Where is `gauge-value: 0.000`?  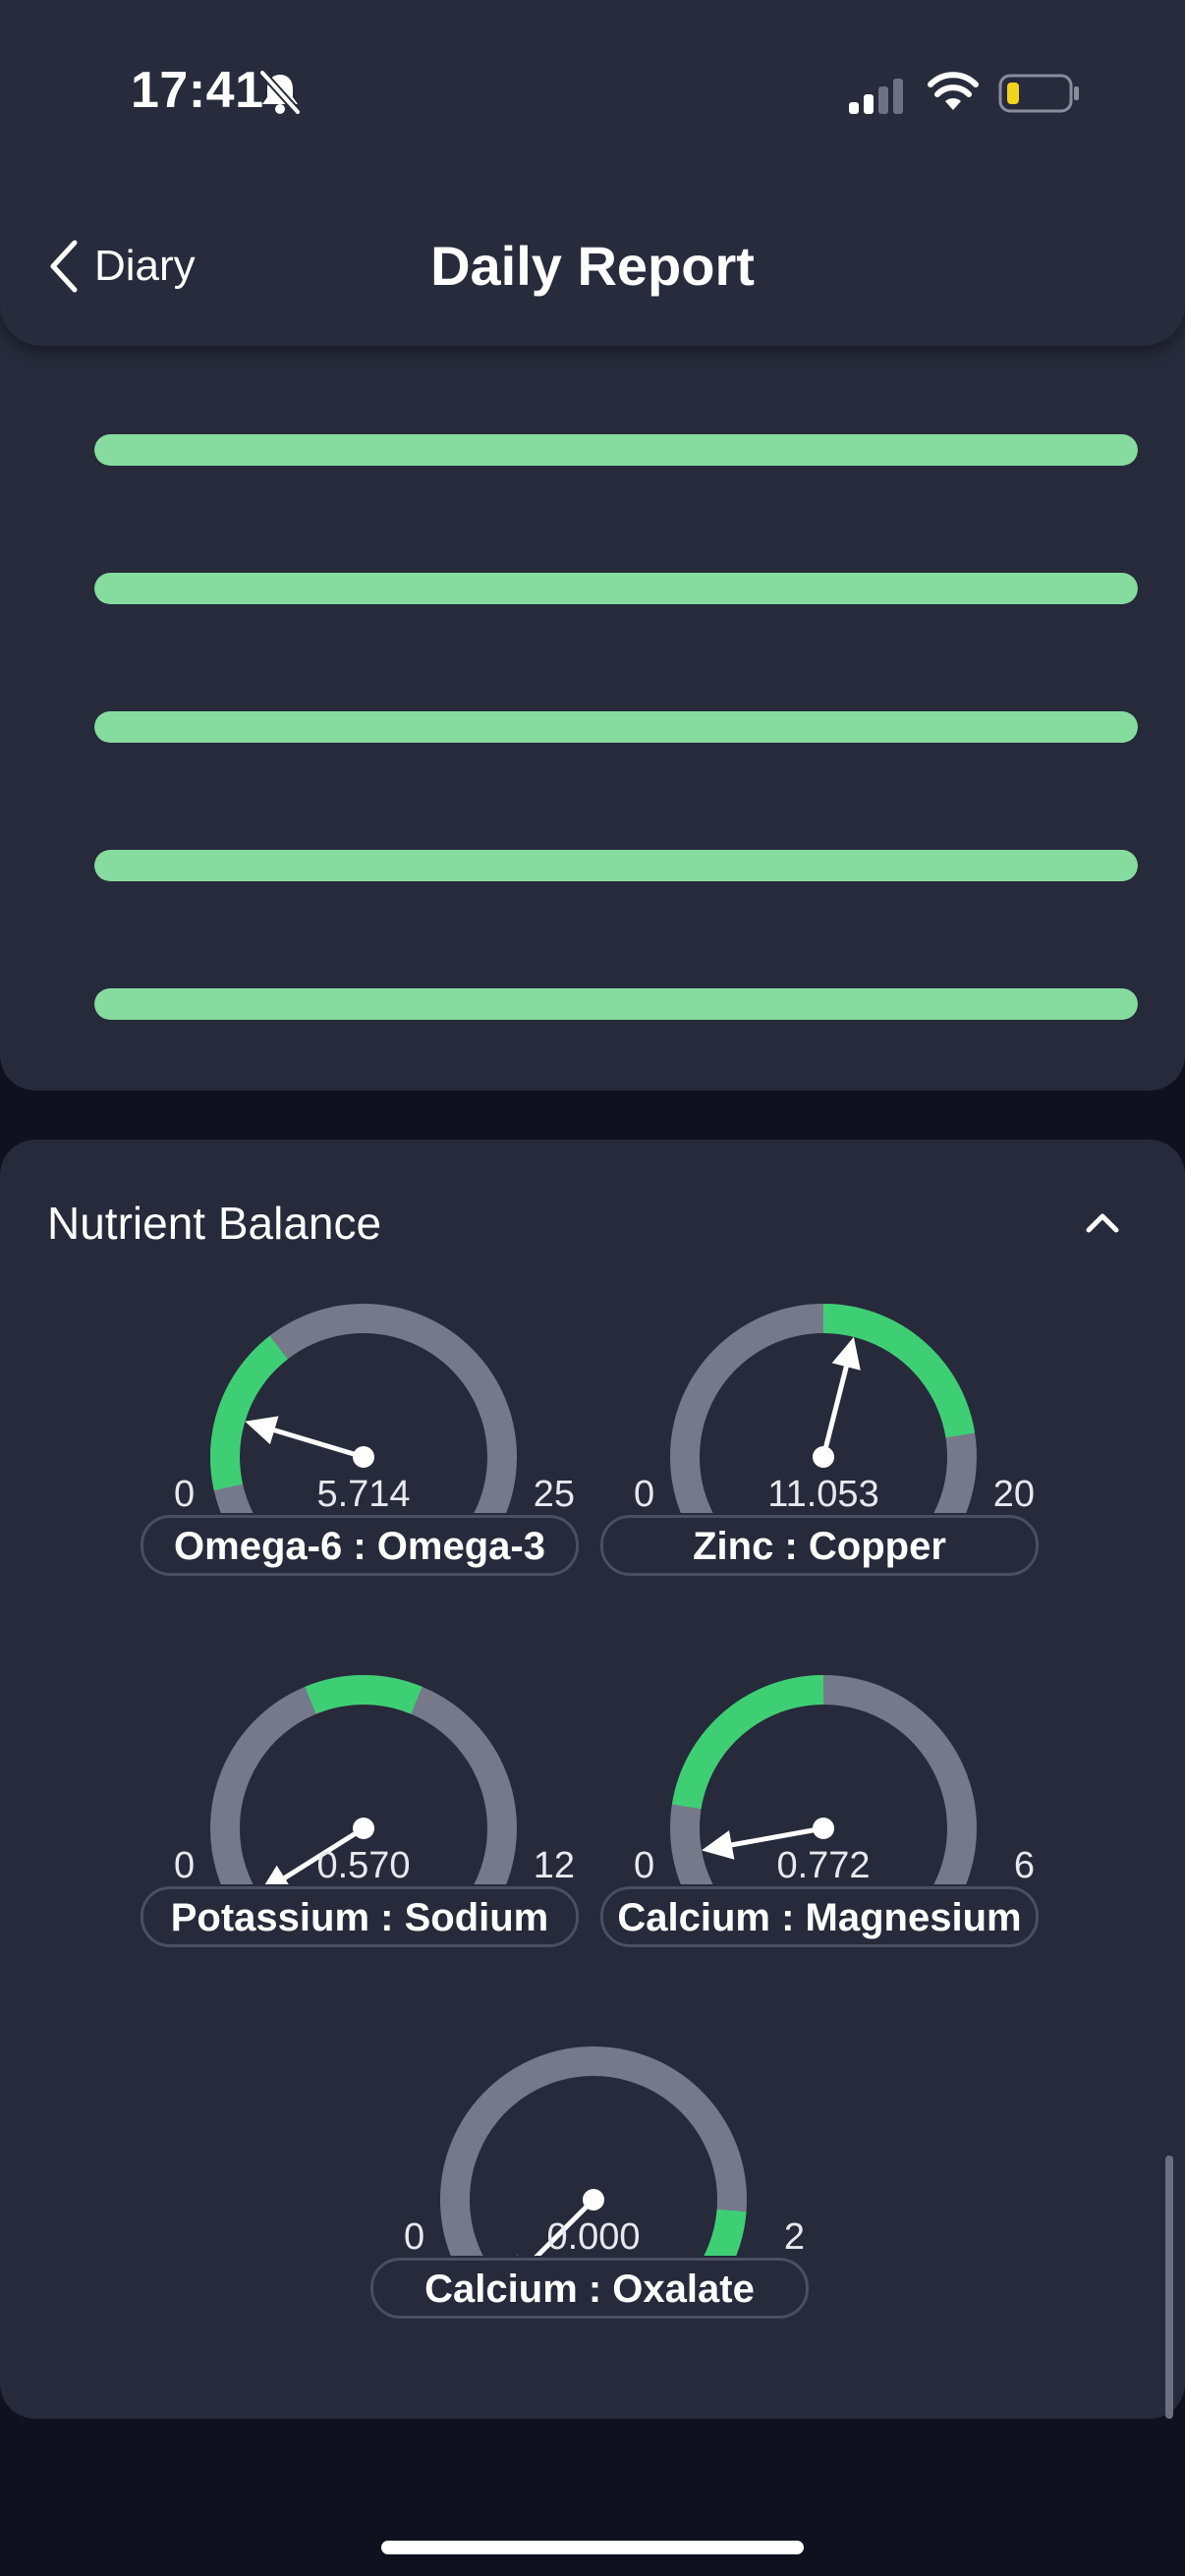
gauge-value: 0.000 is located at coordinates (594, 2237).